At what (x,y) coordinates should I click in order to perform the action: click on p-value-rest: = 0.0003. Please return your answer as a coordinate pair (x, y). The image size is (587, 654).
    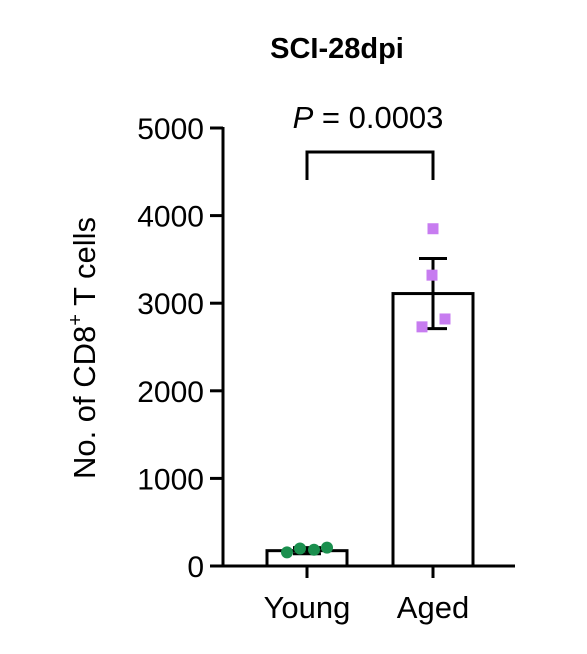
    Looking at the image, I should click on (378, 117).